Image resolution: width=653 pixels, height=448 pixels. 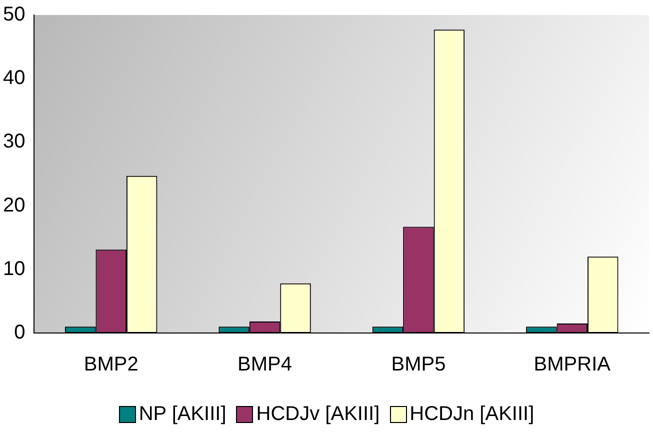 What do you see at coordinates (111, 365) in the screenshot?
I see `x-tick-label: BMP2` at bounding box center [111, 365].